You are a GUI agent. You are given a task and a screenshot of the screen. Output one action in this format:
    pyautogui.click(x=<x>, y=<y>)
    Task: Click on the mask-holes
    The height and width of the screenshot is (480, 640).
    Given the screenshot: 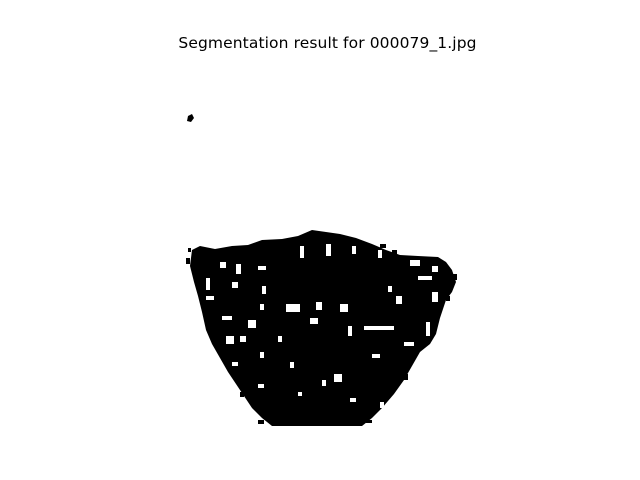 What is the action you would take?
    pyautogui.click(x=322, y=326)
    